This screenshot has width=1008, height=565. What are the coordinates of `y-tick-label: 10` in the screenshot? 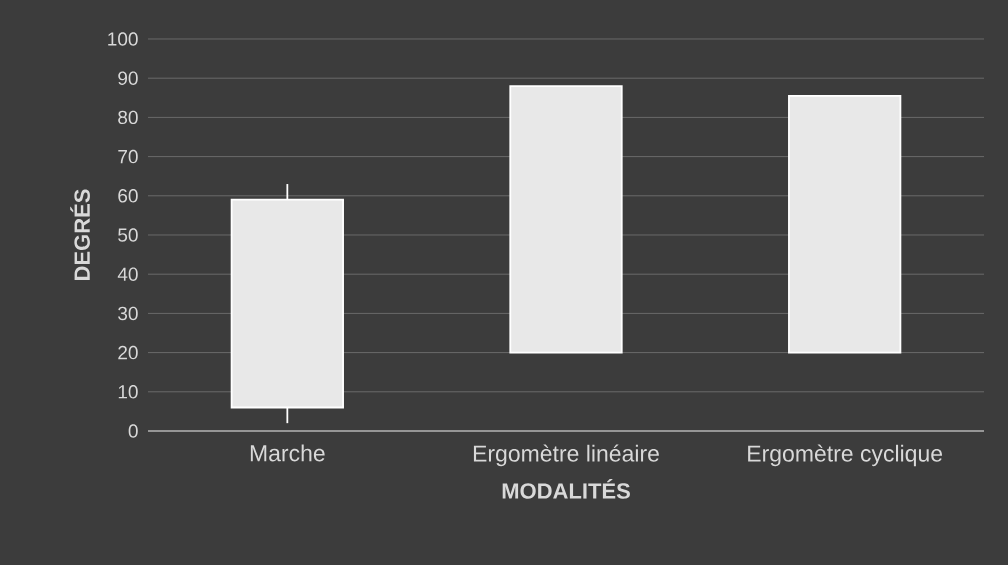 It's located at (128, 392).